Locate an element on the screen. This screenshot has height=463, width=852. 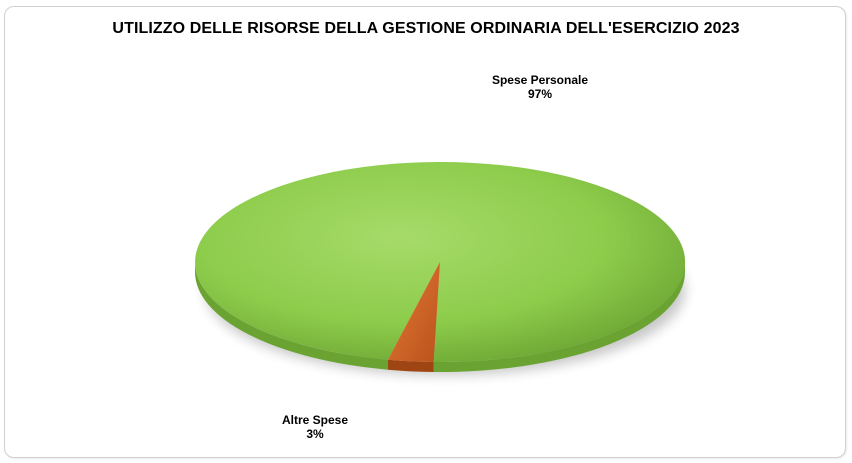
pie-slice-side-altre-spese is located at coordinates (410, 365).